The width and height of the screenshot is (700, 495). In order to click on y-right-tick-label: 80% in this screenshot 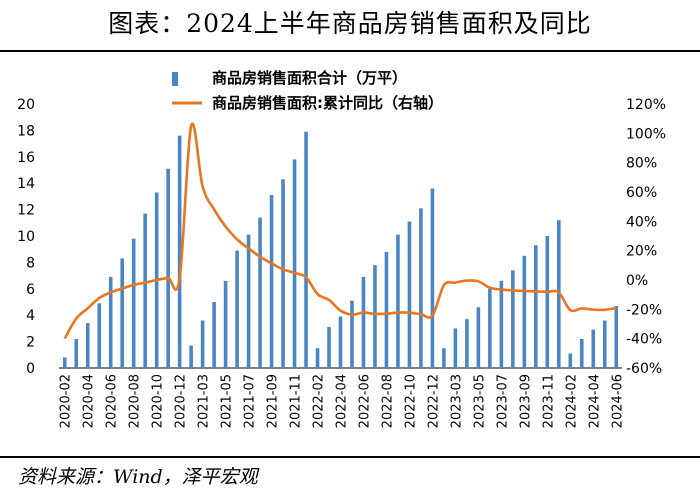, I will do `click(641, 164)`.